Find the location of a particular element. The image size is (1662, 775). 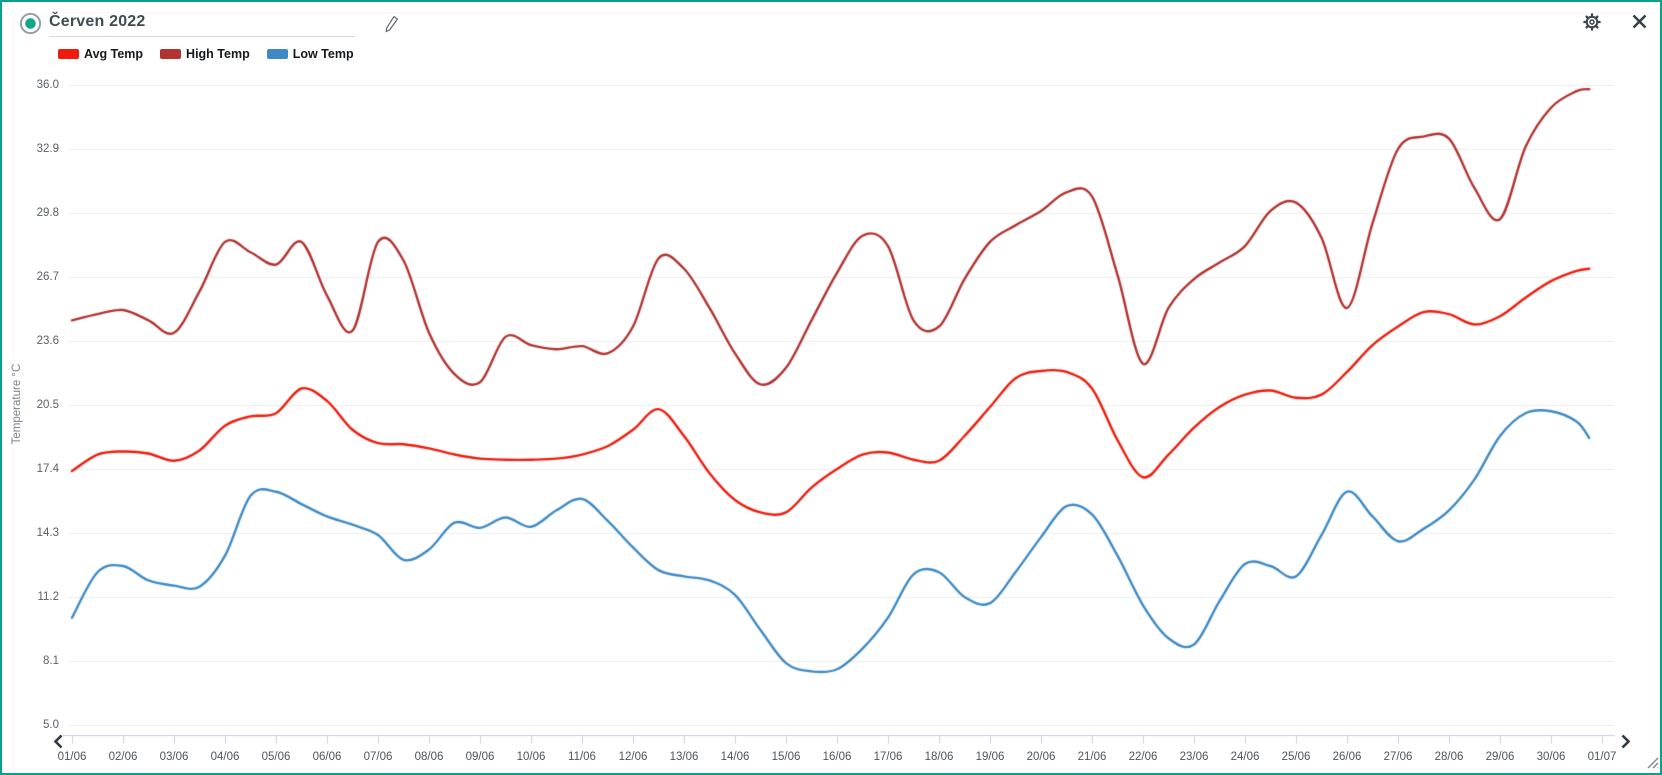

y-axis-tick-label: 32.9 is located at coordinates (47, 149).